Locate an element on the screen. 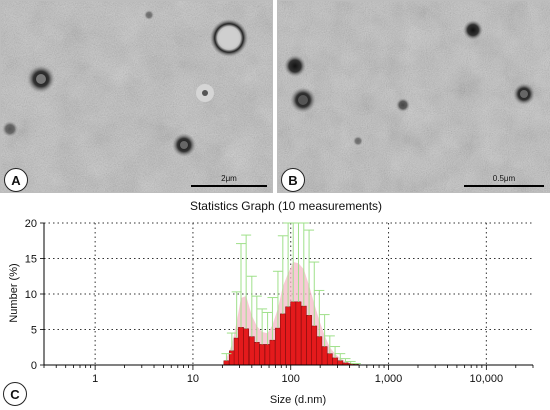 This screenshot has height=410, width=550. chart-error-bars is located at coordinates (291, 293).